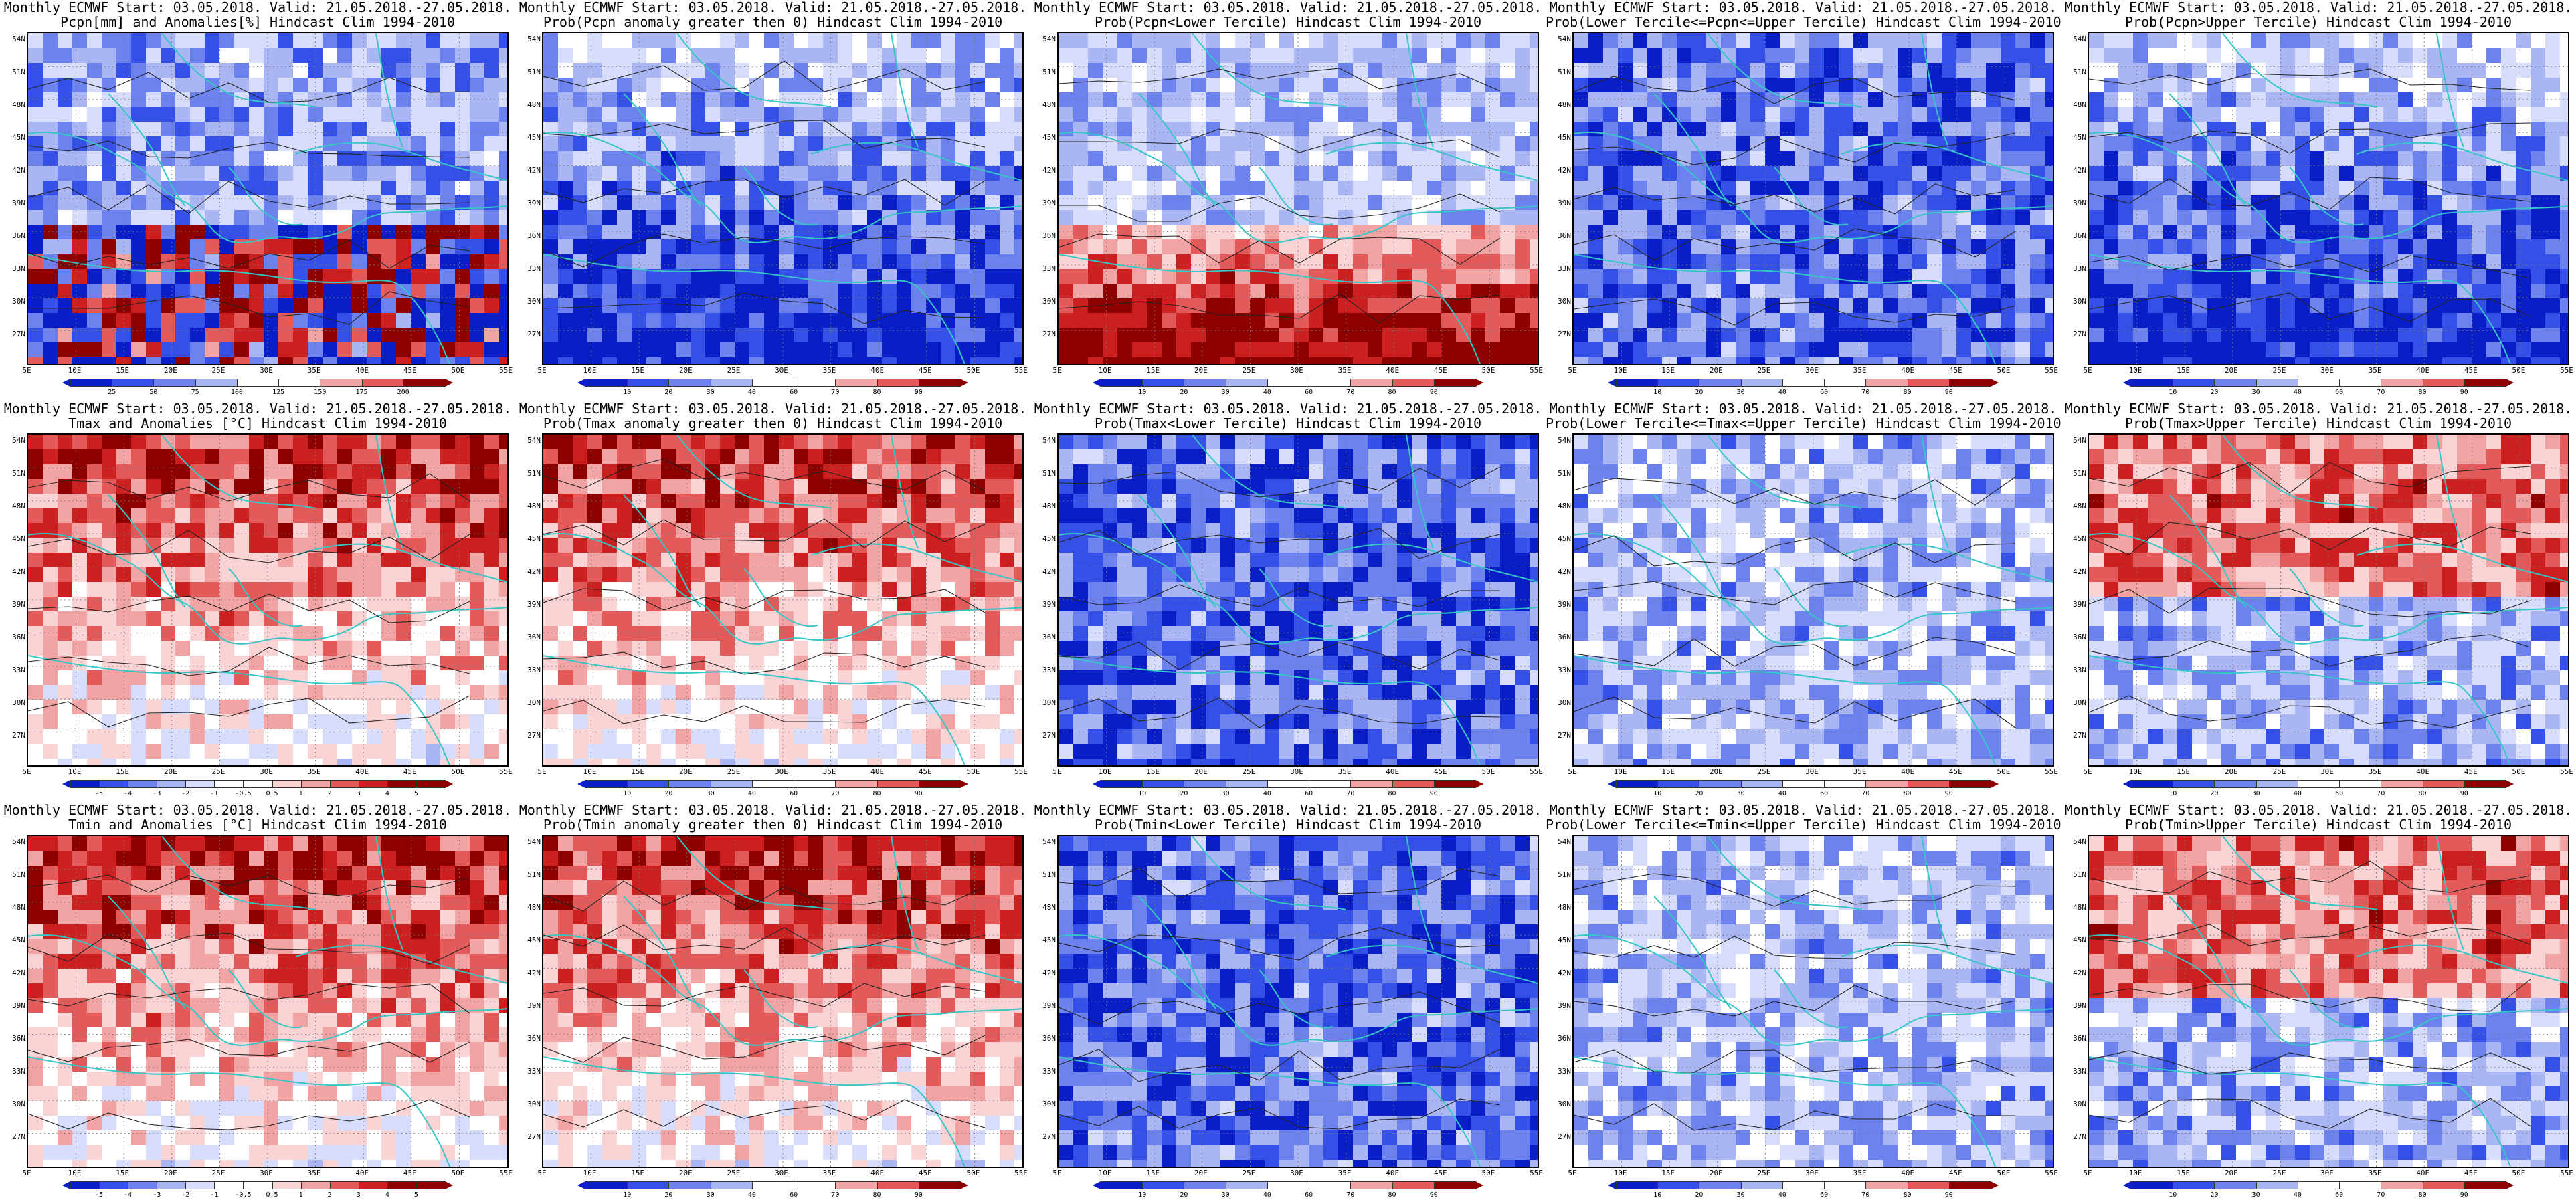  What do you see at coordinates (267, 600) in the screenshot?
I see `map-field` at bounding box center [267, 600].